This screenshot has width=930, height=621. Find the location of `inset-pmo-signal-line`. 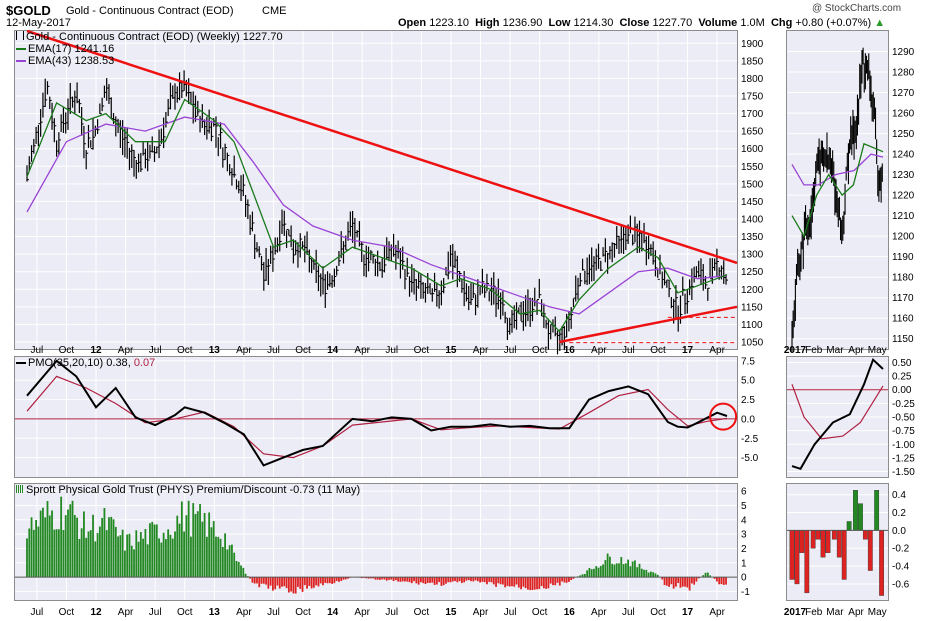

inset-pmo-signal-line is located at coordinates (837, 412).